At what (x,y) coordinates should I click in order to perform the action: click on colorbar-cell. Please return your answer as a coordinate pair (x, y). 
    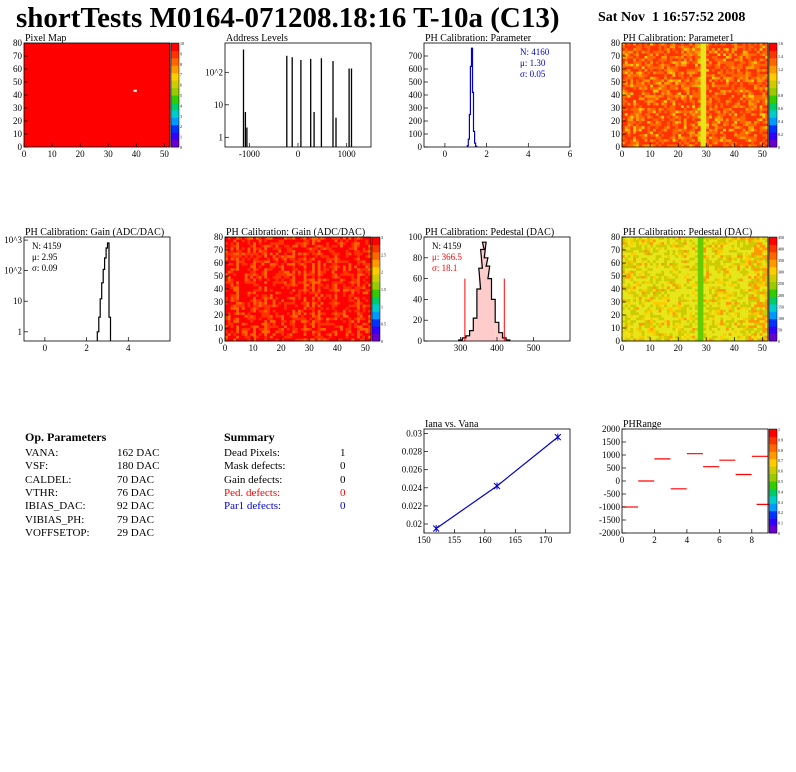
    Looking at the image, I should click on (376, 255).